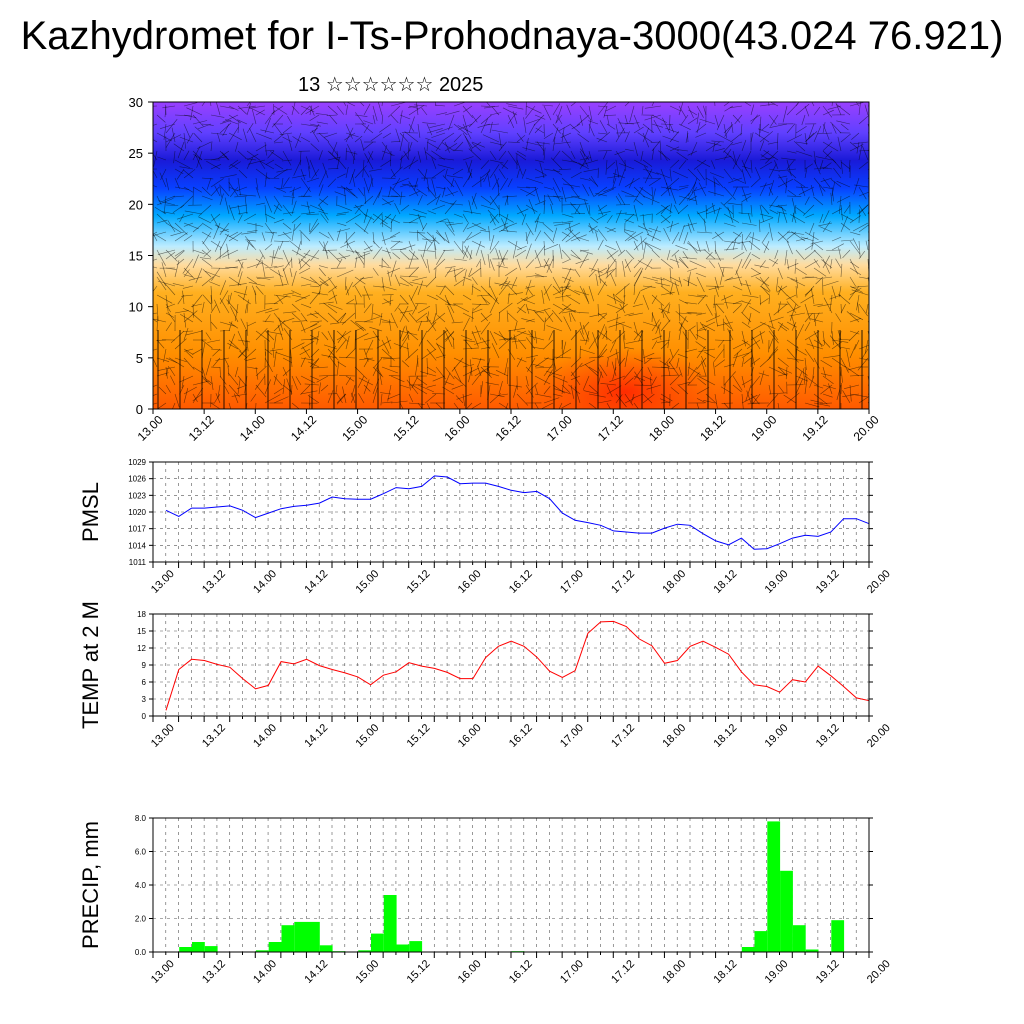 The width and height of the screenshot is (1024, 1024). Describe the element at coordinates (90, 885) in the screenshot. I see `precip-ylabel: PRECIP, mm` at that location.